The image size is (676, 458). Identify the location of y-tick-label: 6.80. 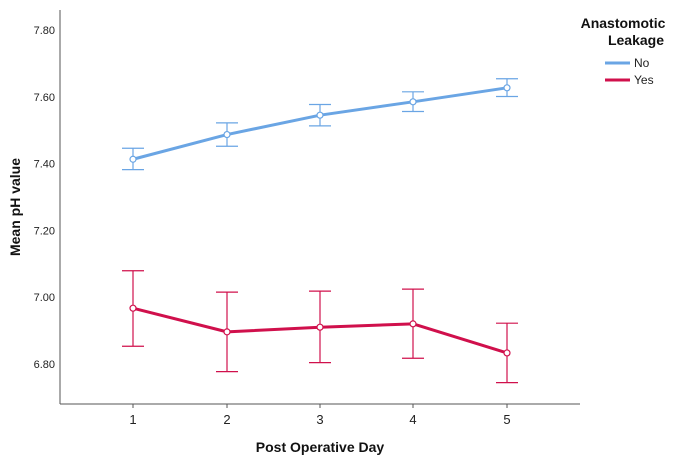
(44, 365).